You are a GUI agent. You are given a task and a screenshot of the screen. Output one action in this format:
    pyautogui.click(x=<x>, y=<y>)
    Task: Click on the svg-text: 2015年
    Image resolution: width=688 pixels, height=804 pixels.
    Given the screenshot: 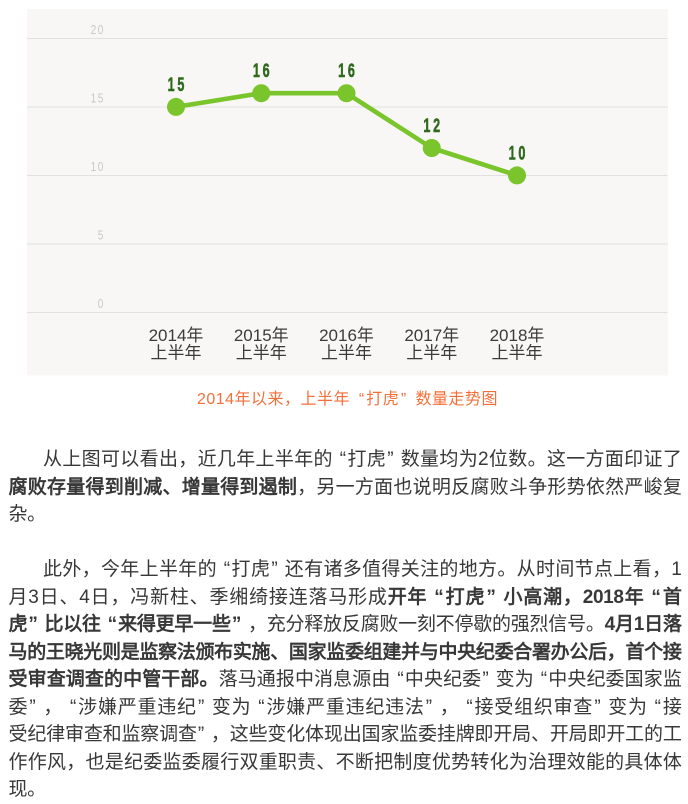 What is the action you would take?
    pyautogui.click(x=261, y=335)
    